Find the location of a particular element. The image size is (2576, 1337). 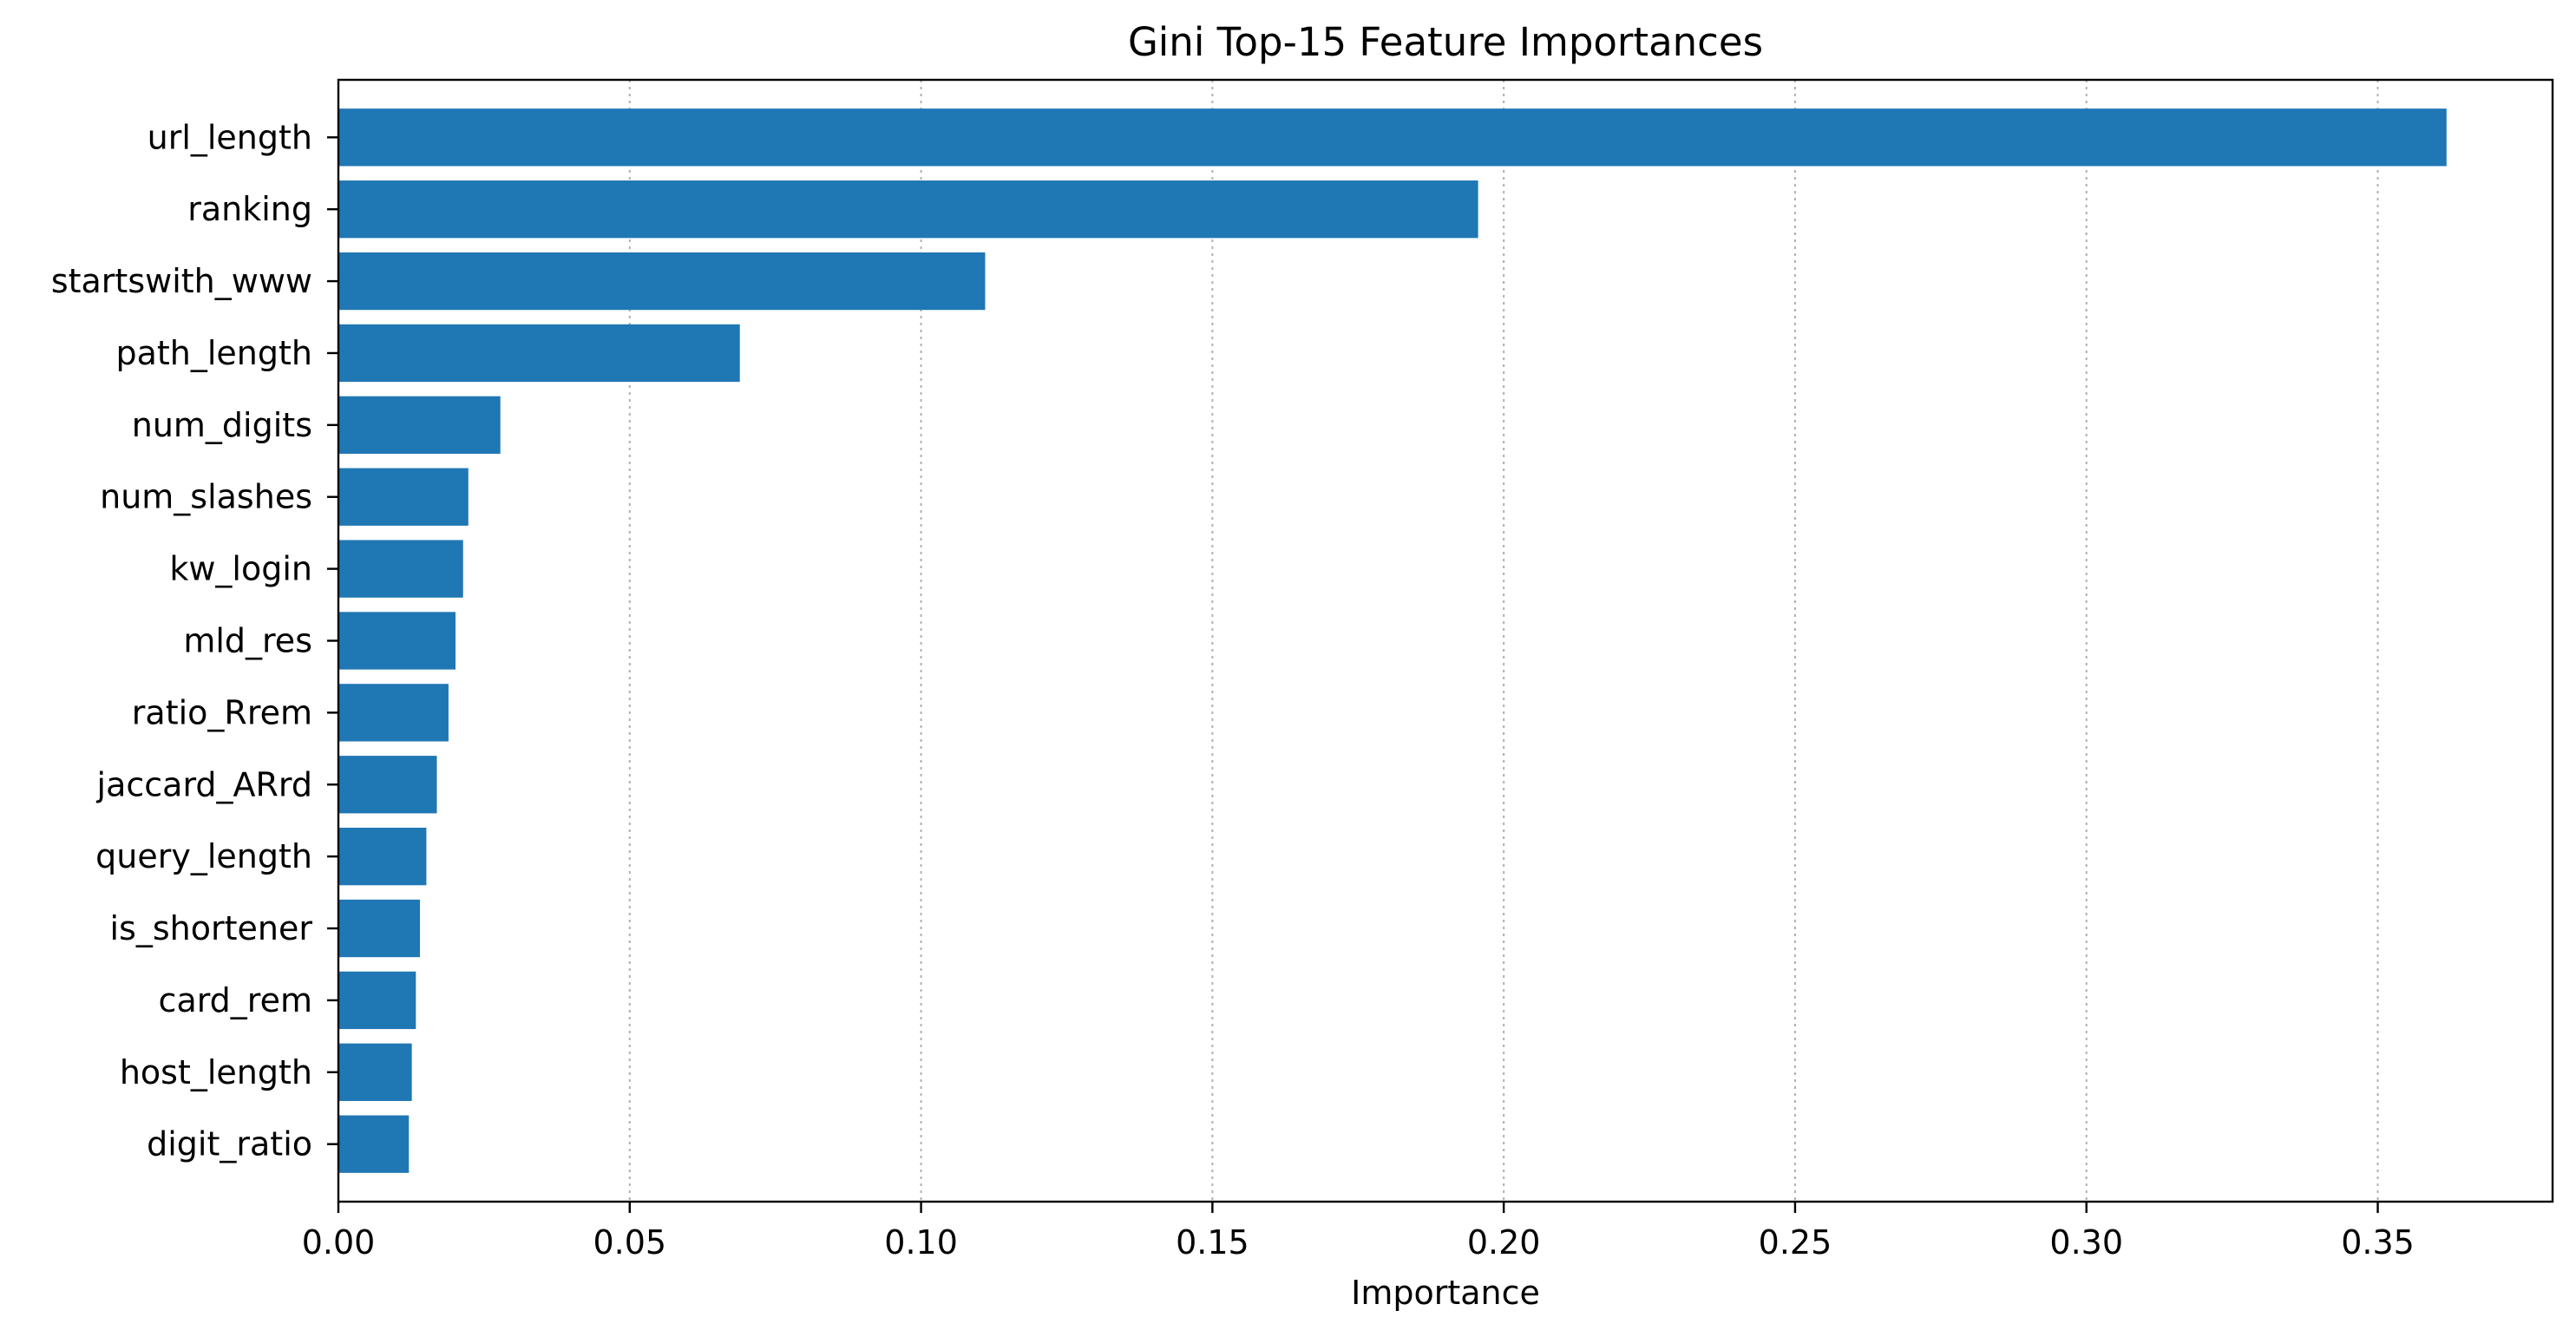

y-tick-label: host_length is located at coordinates (216, 1072).